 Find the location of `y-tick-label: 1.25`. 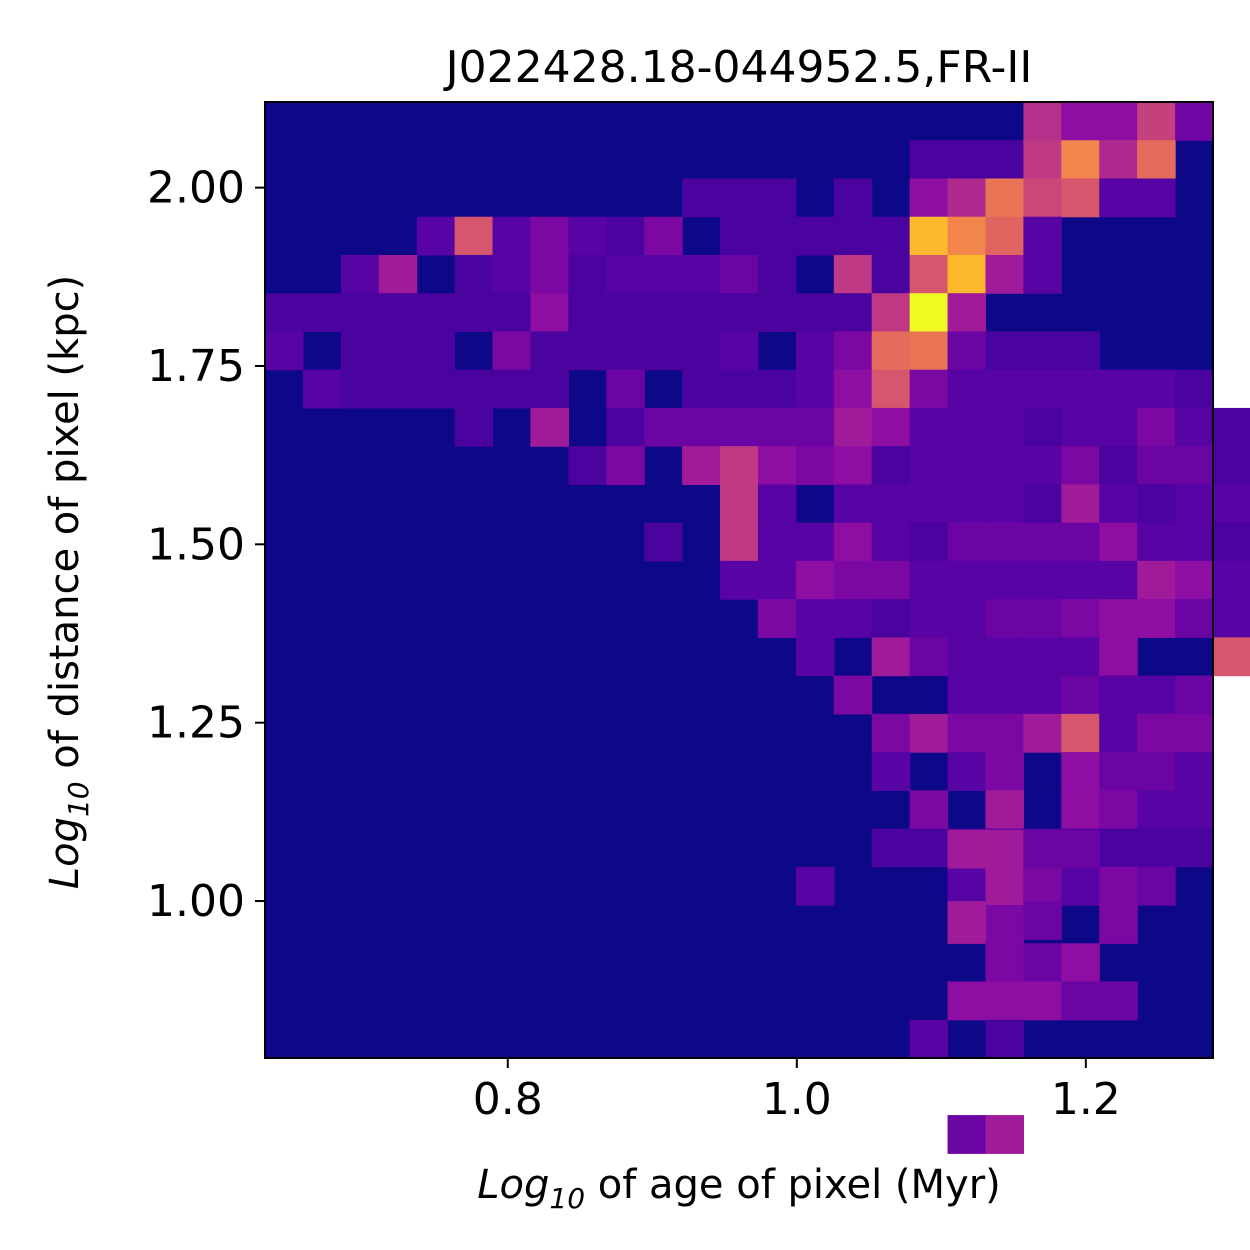

y-tick-label: 1.25 is located at coordinates (196, 723).